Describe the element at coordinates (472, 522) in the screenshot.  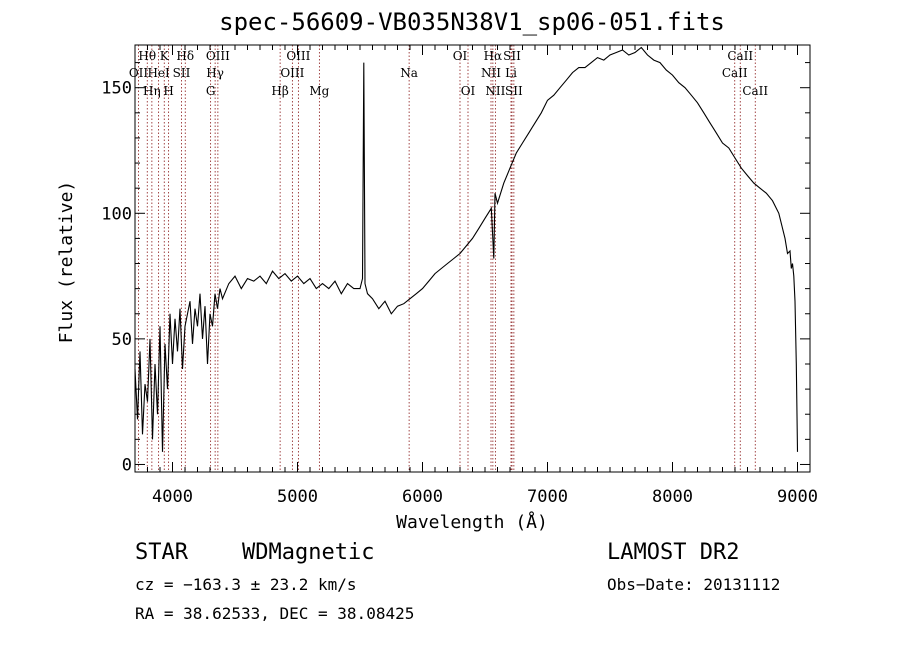
I see `x-axis-label: Wavelength (Å)` at that location.